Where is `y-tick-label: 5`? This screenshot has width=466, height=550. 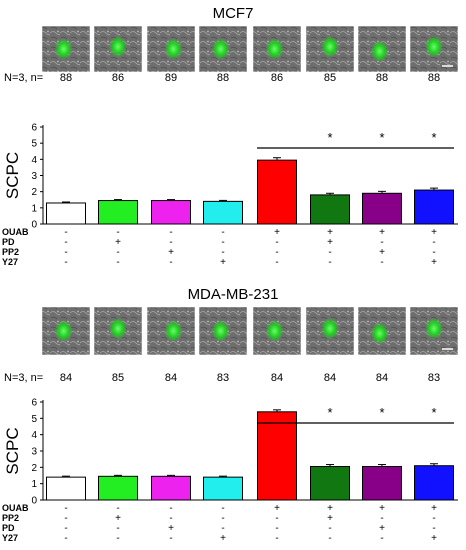
y-tick-label: 5 is located at coordinates (34, 419).